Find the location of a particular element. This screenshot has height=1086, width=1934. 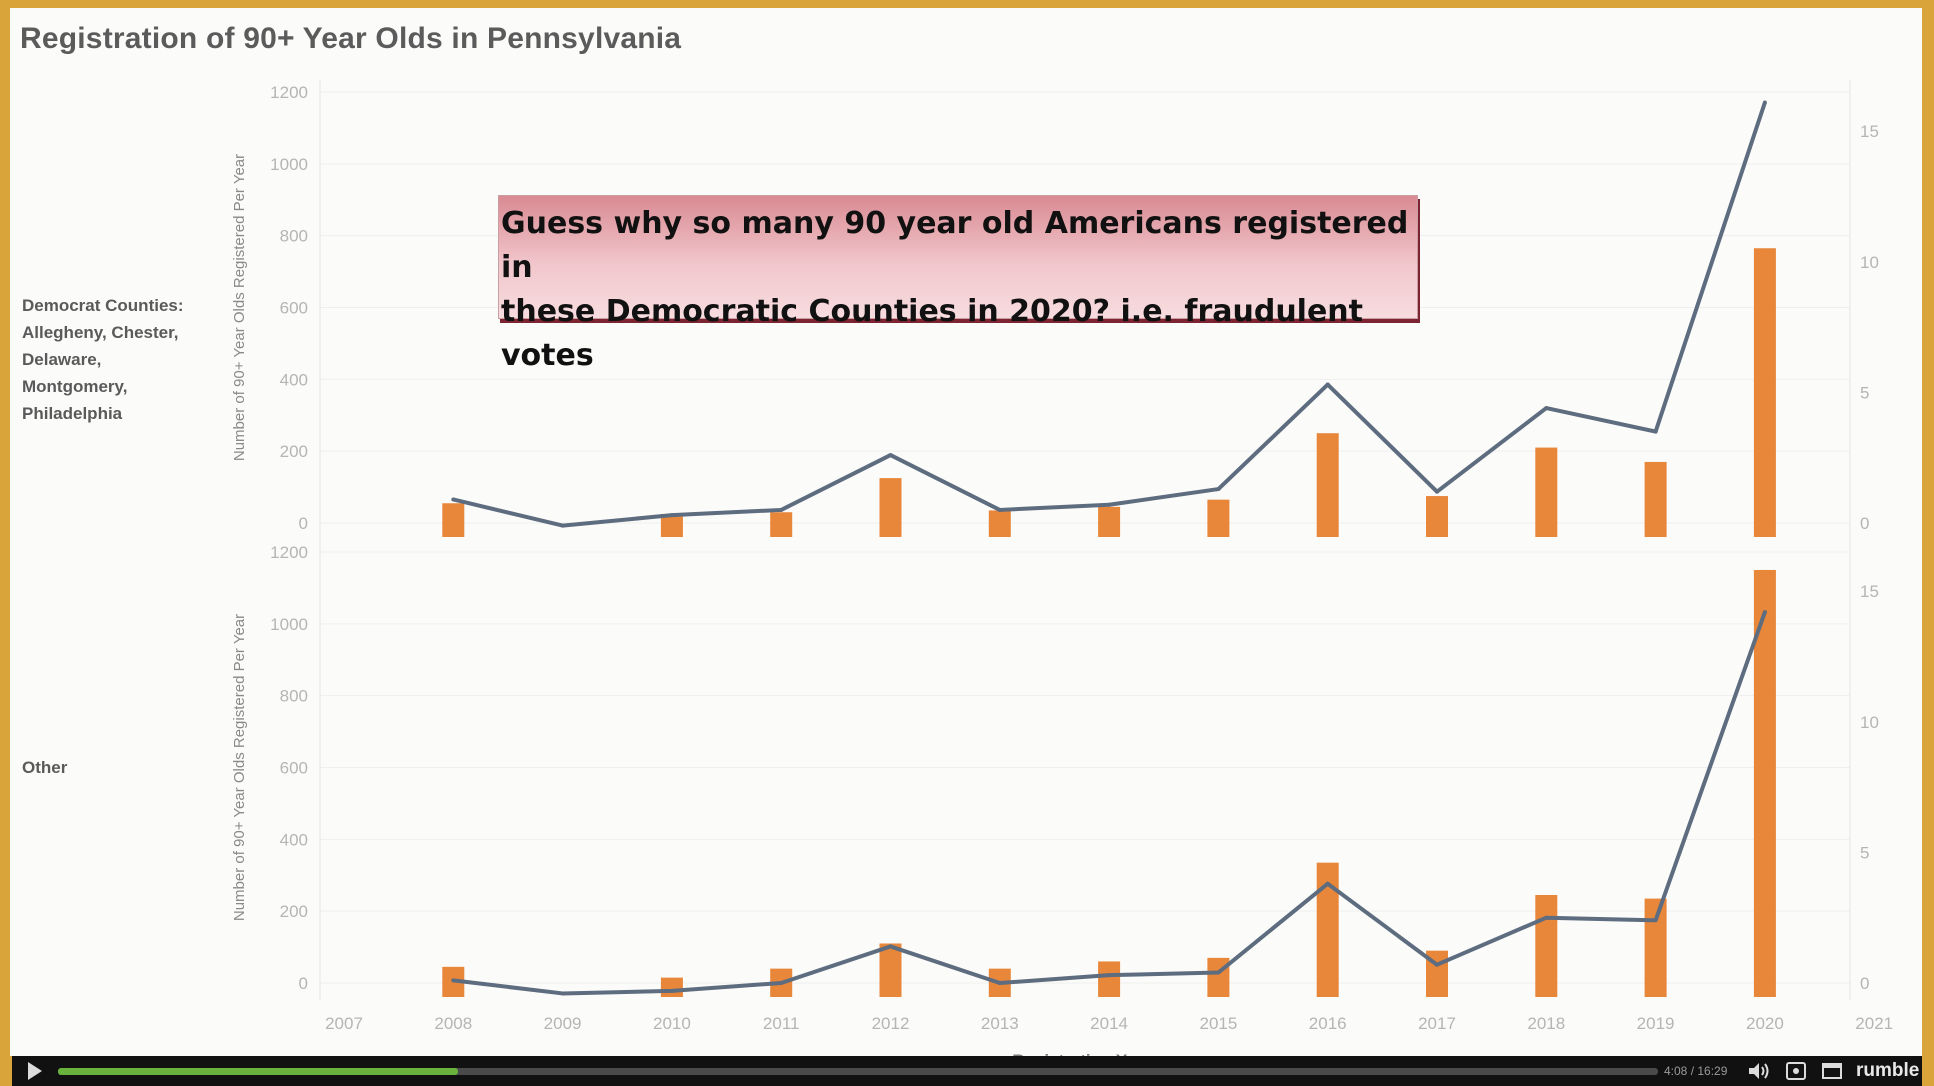

settings-icon is located at coordinates (1796, 1073).